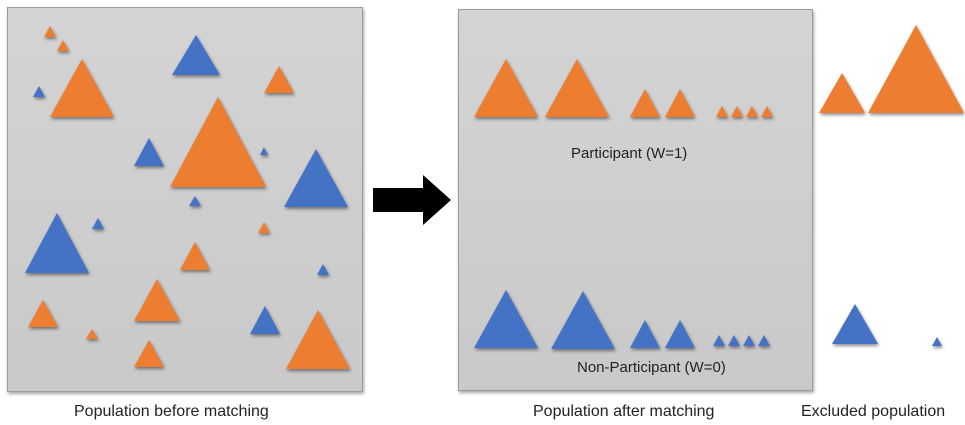 This screenshot has width=965, height=425. Describe the element at coordinates (873, 411) in the screenshot. I see `caption-excluded-population: Excluded population` at that location.